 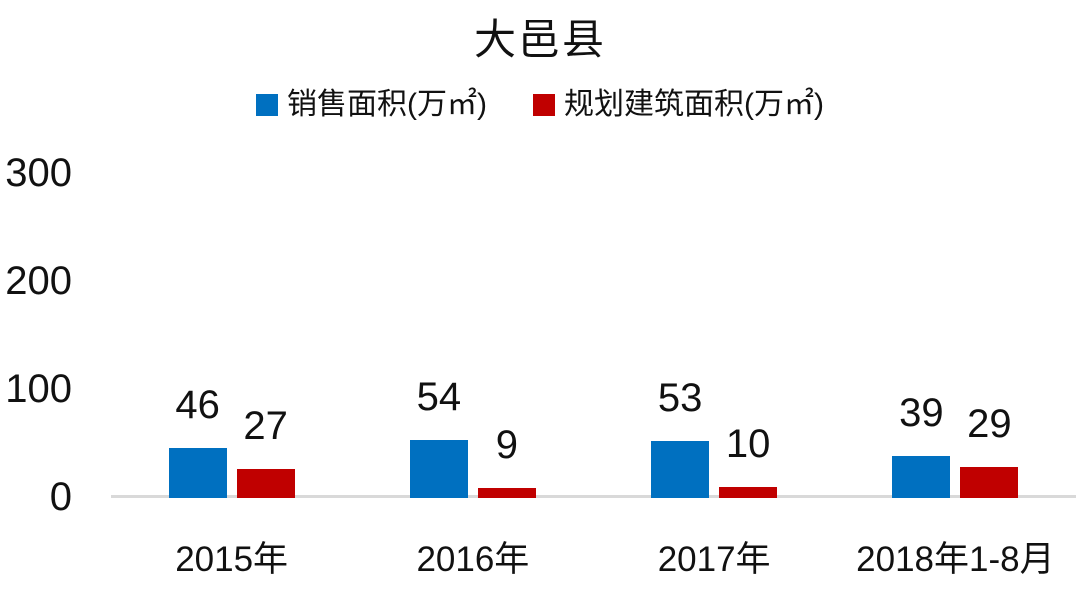 I want to click on bar: 10, so click(x=748, y=461).